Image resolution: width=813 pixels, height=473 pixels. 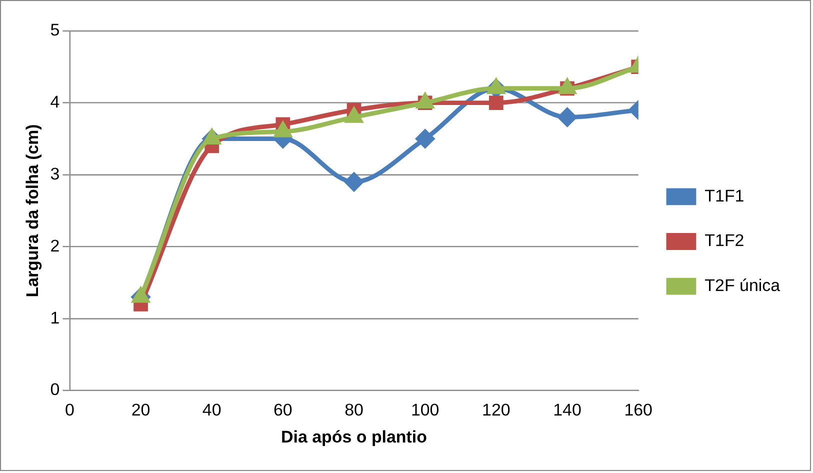 I want to click on x-tick-label: 140, so click(x=567, y=410).